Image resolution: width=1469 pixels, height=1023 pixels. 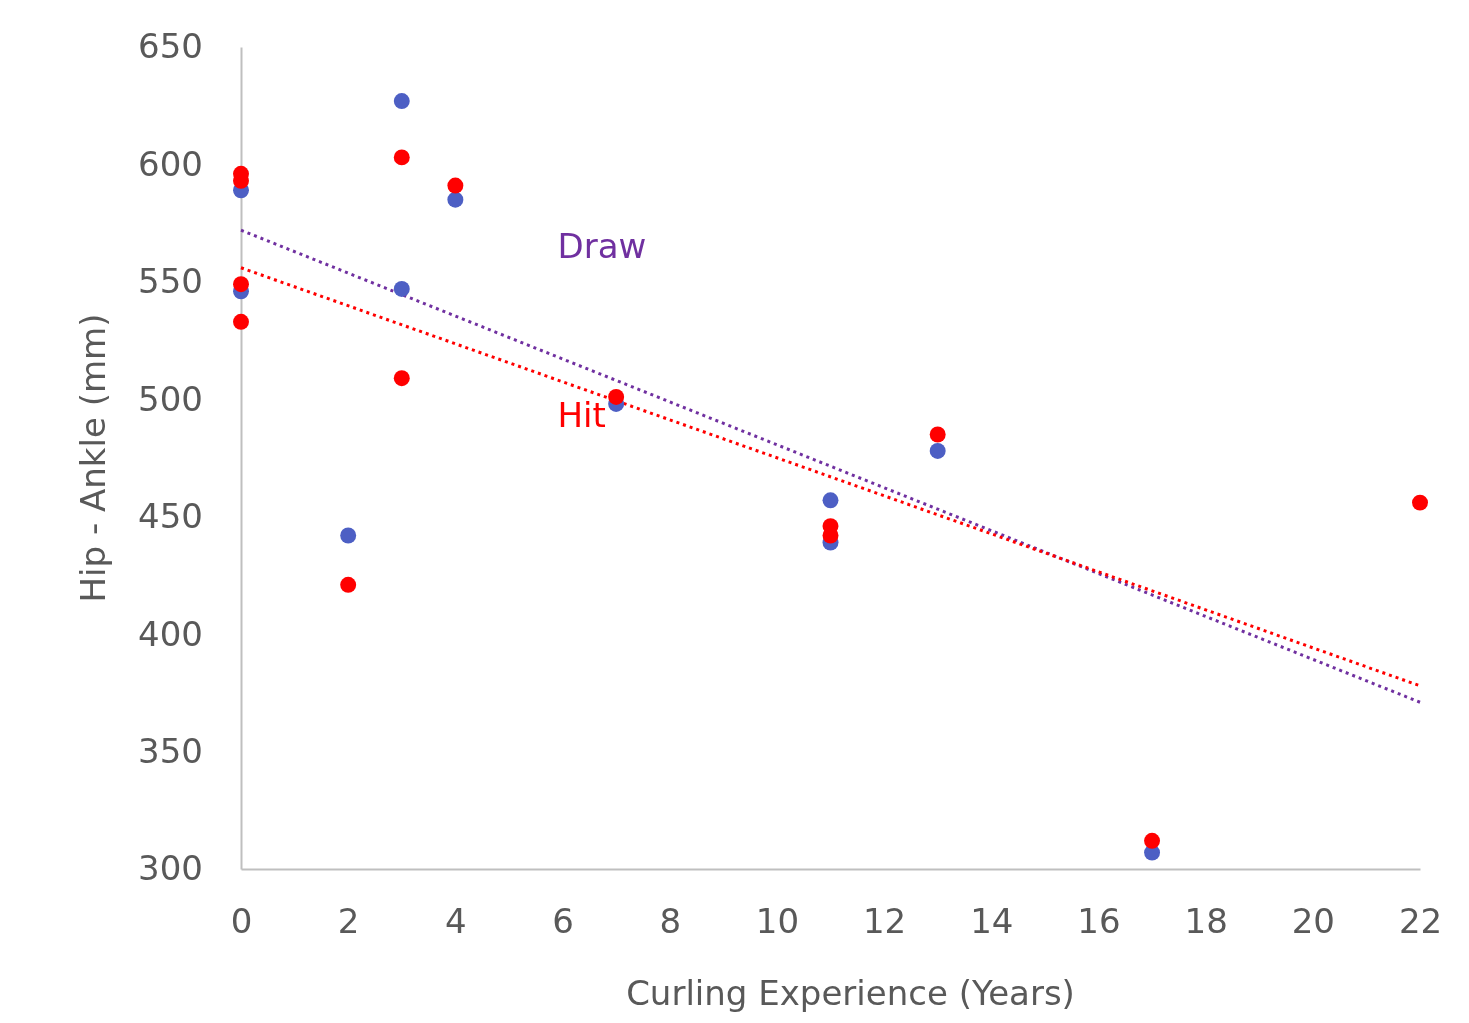 What do you see at coordinates (170, 516) in the screenshot?
I see `y-tick-label: 450` at bounding box center [170, 516].